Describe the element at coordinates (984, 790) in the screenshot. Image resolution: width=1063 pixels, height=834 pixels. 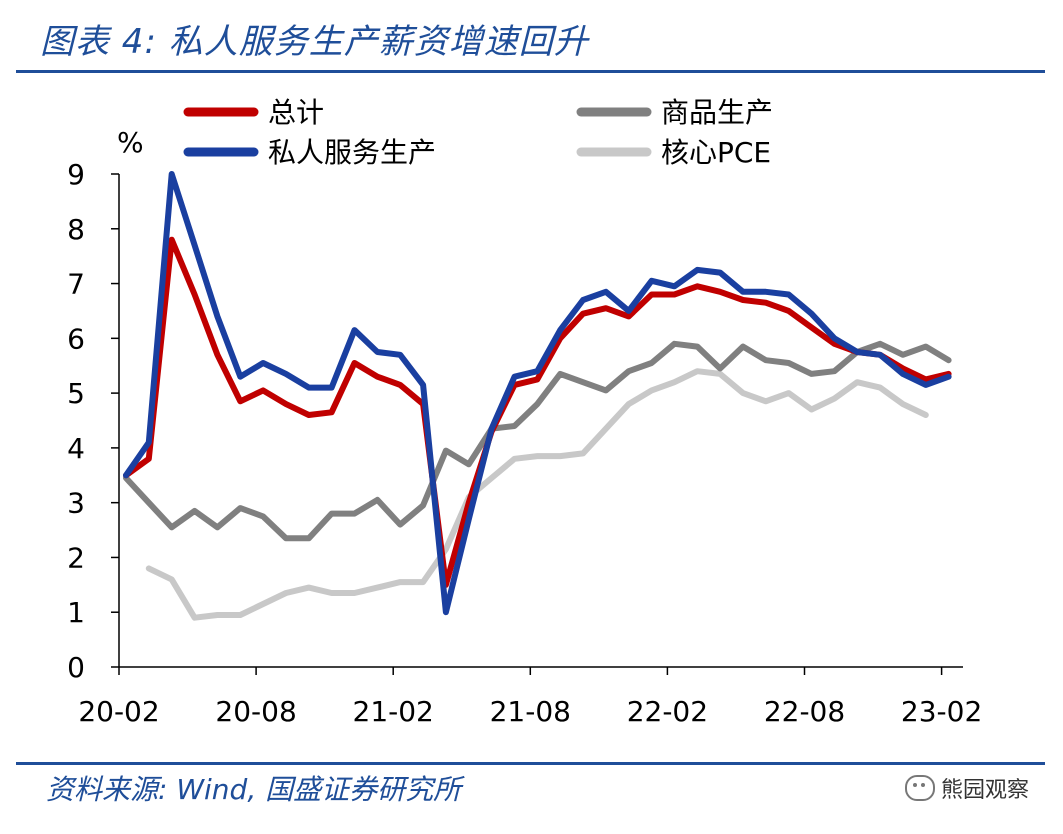
I see `watermark-label: 熊园观察` at that location.